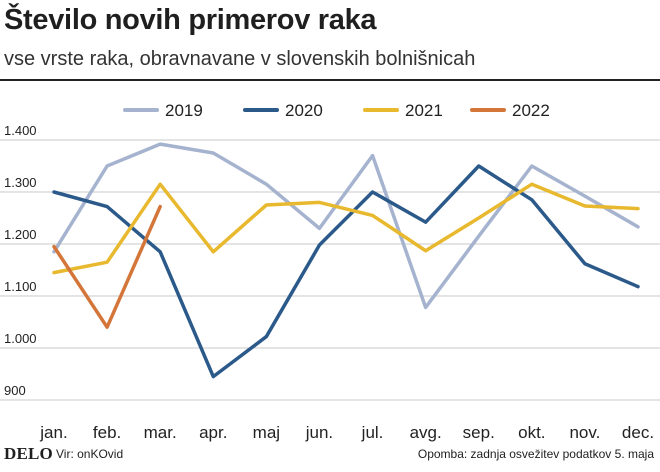 Image resolution: width=660 pixels, height=472 pixels. I want to click on source-note: Vir: onKOvid, so click(90, 454).